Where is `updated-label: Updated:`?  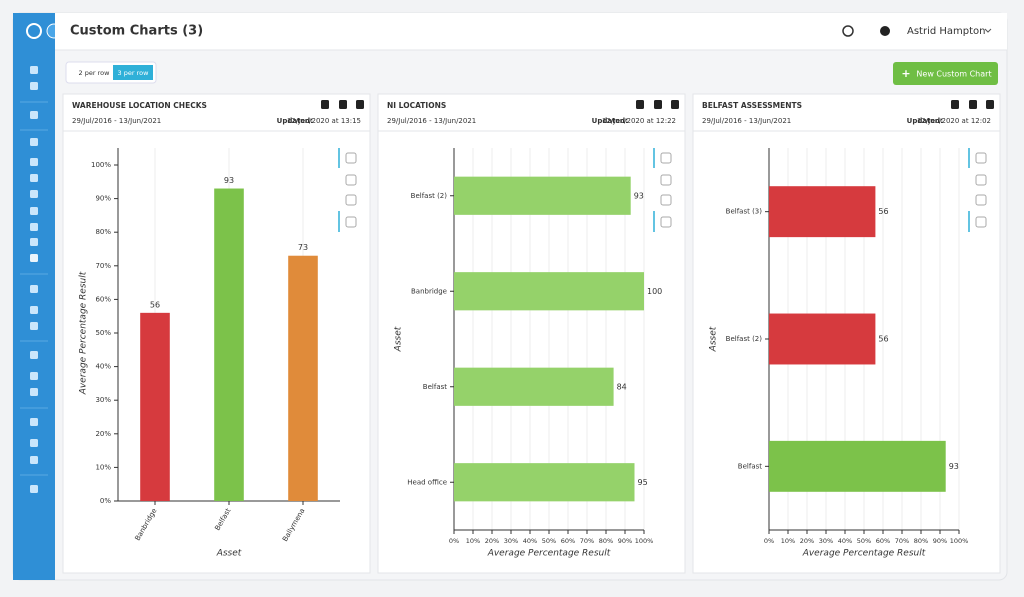 updated-label: Updated: is located at coordinates (610, 121).